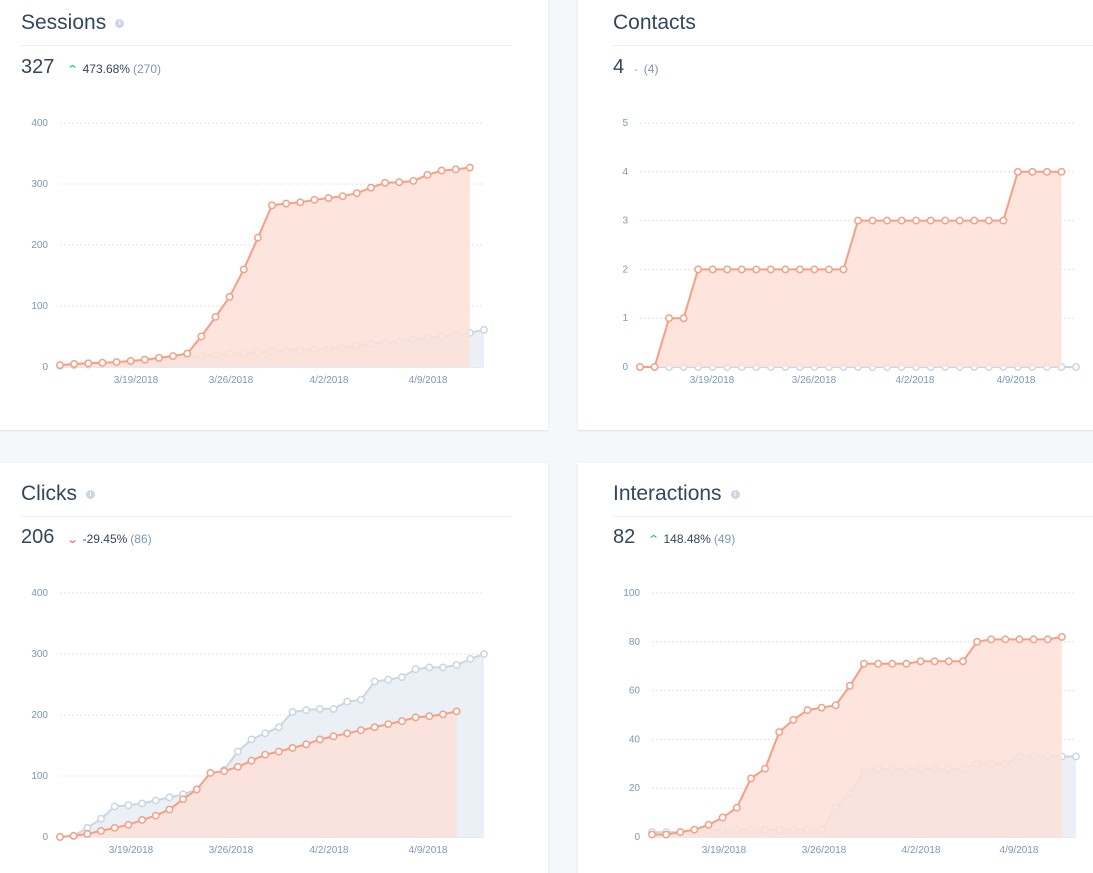 This screenshot has width=1093, height=873. What do you see at coordinates (625, 123) in the screenshot?
I see `y-tick-label: 5` at bounding box center [625, 123].